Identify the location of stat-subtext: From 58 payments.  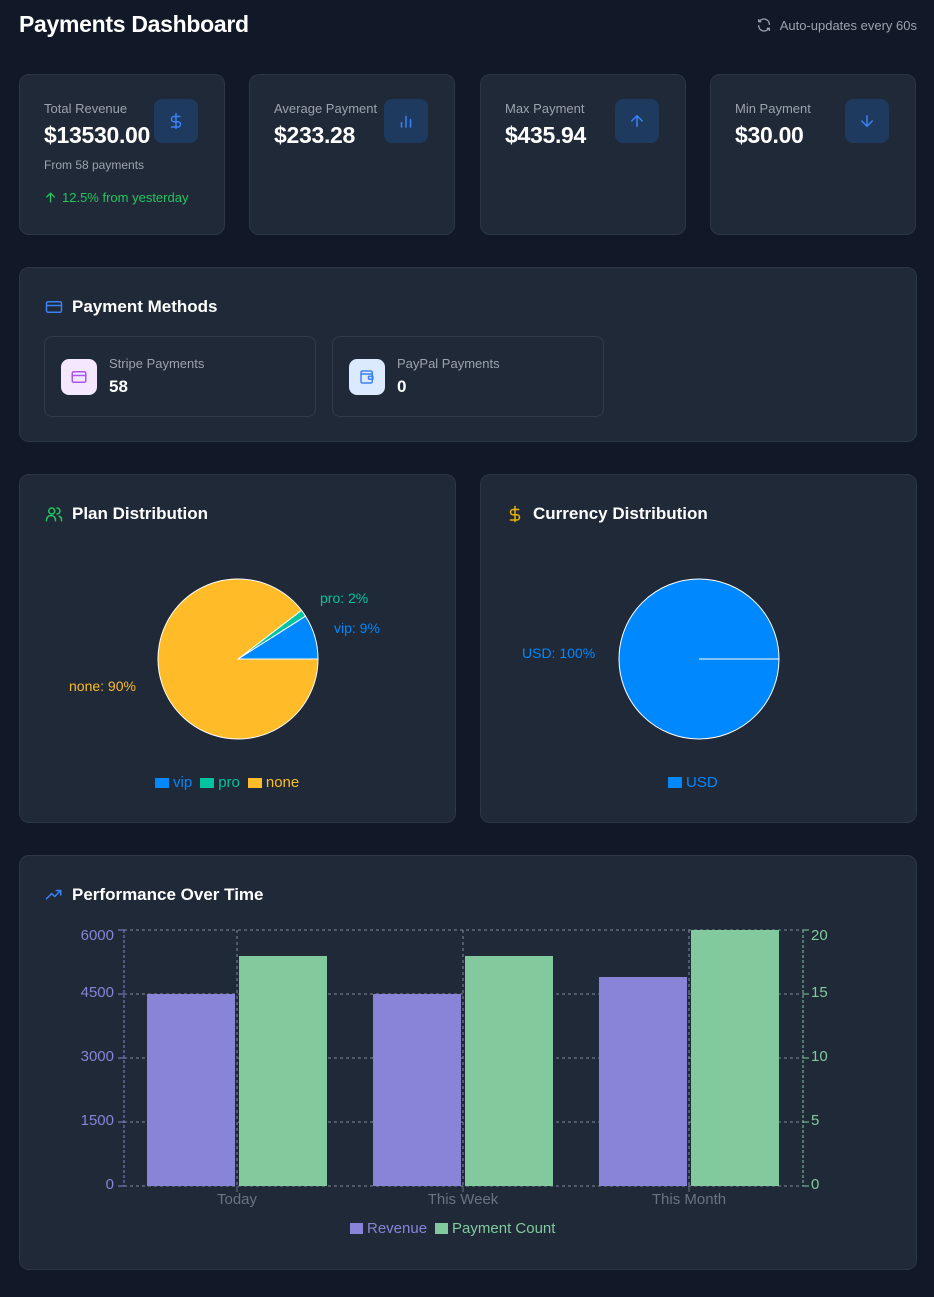
(94, 165).